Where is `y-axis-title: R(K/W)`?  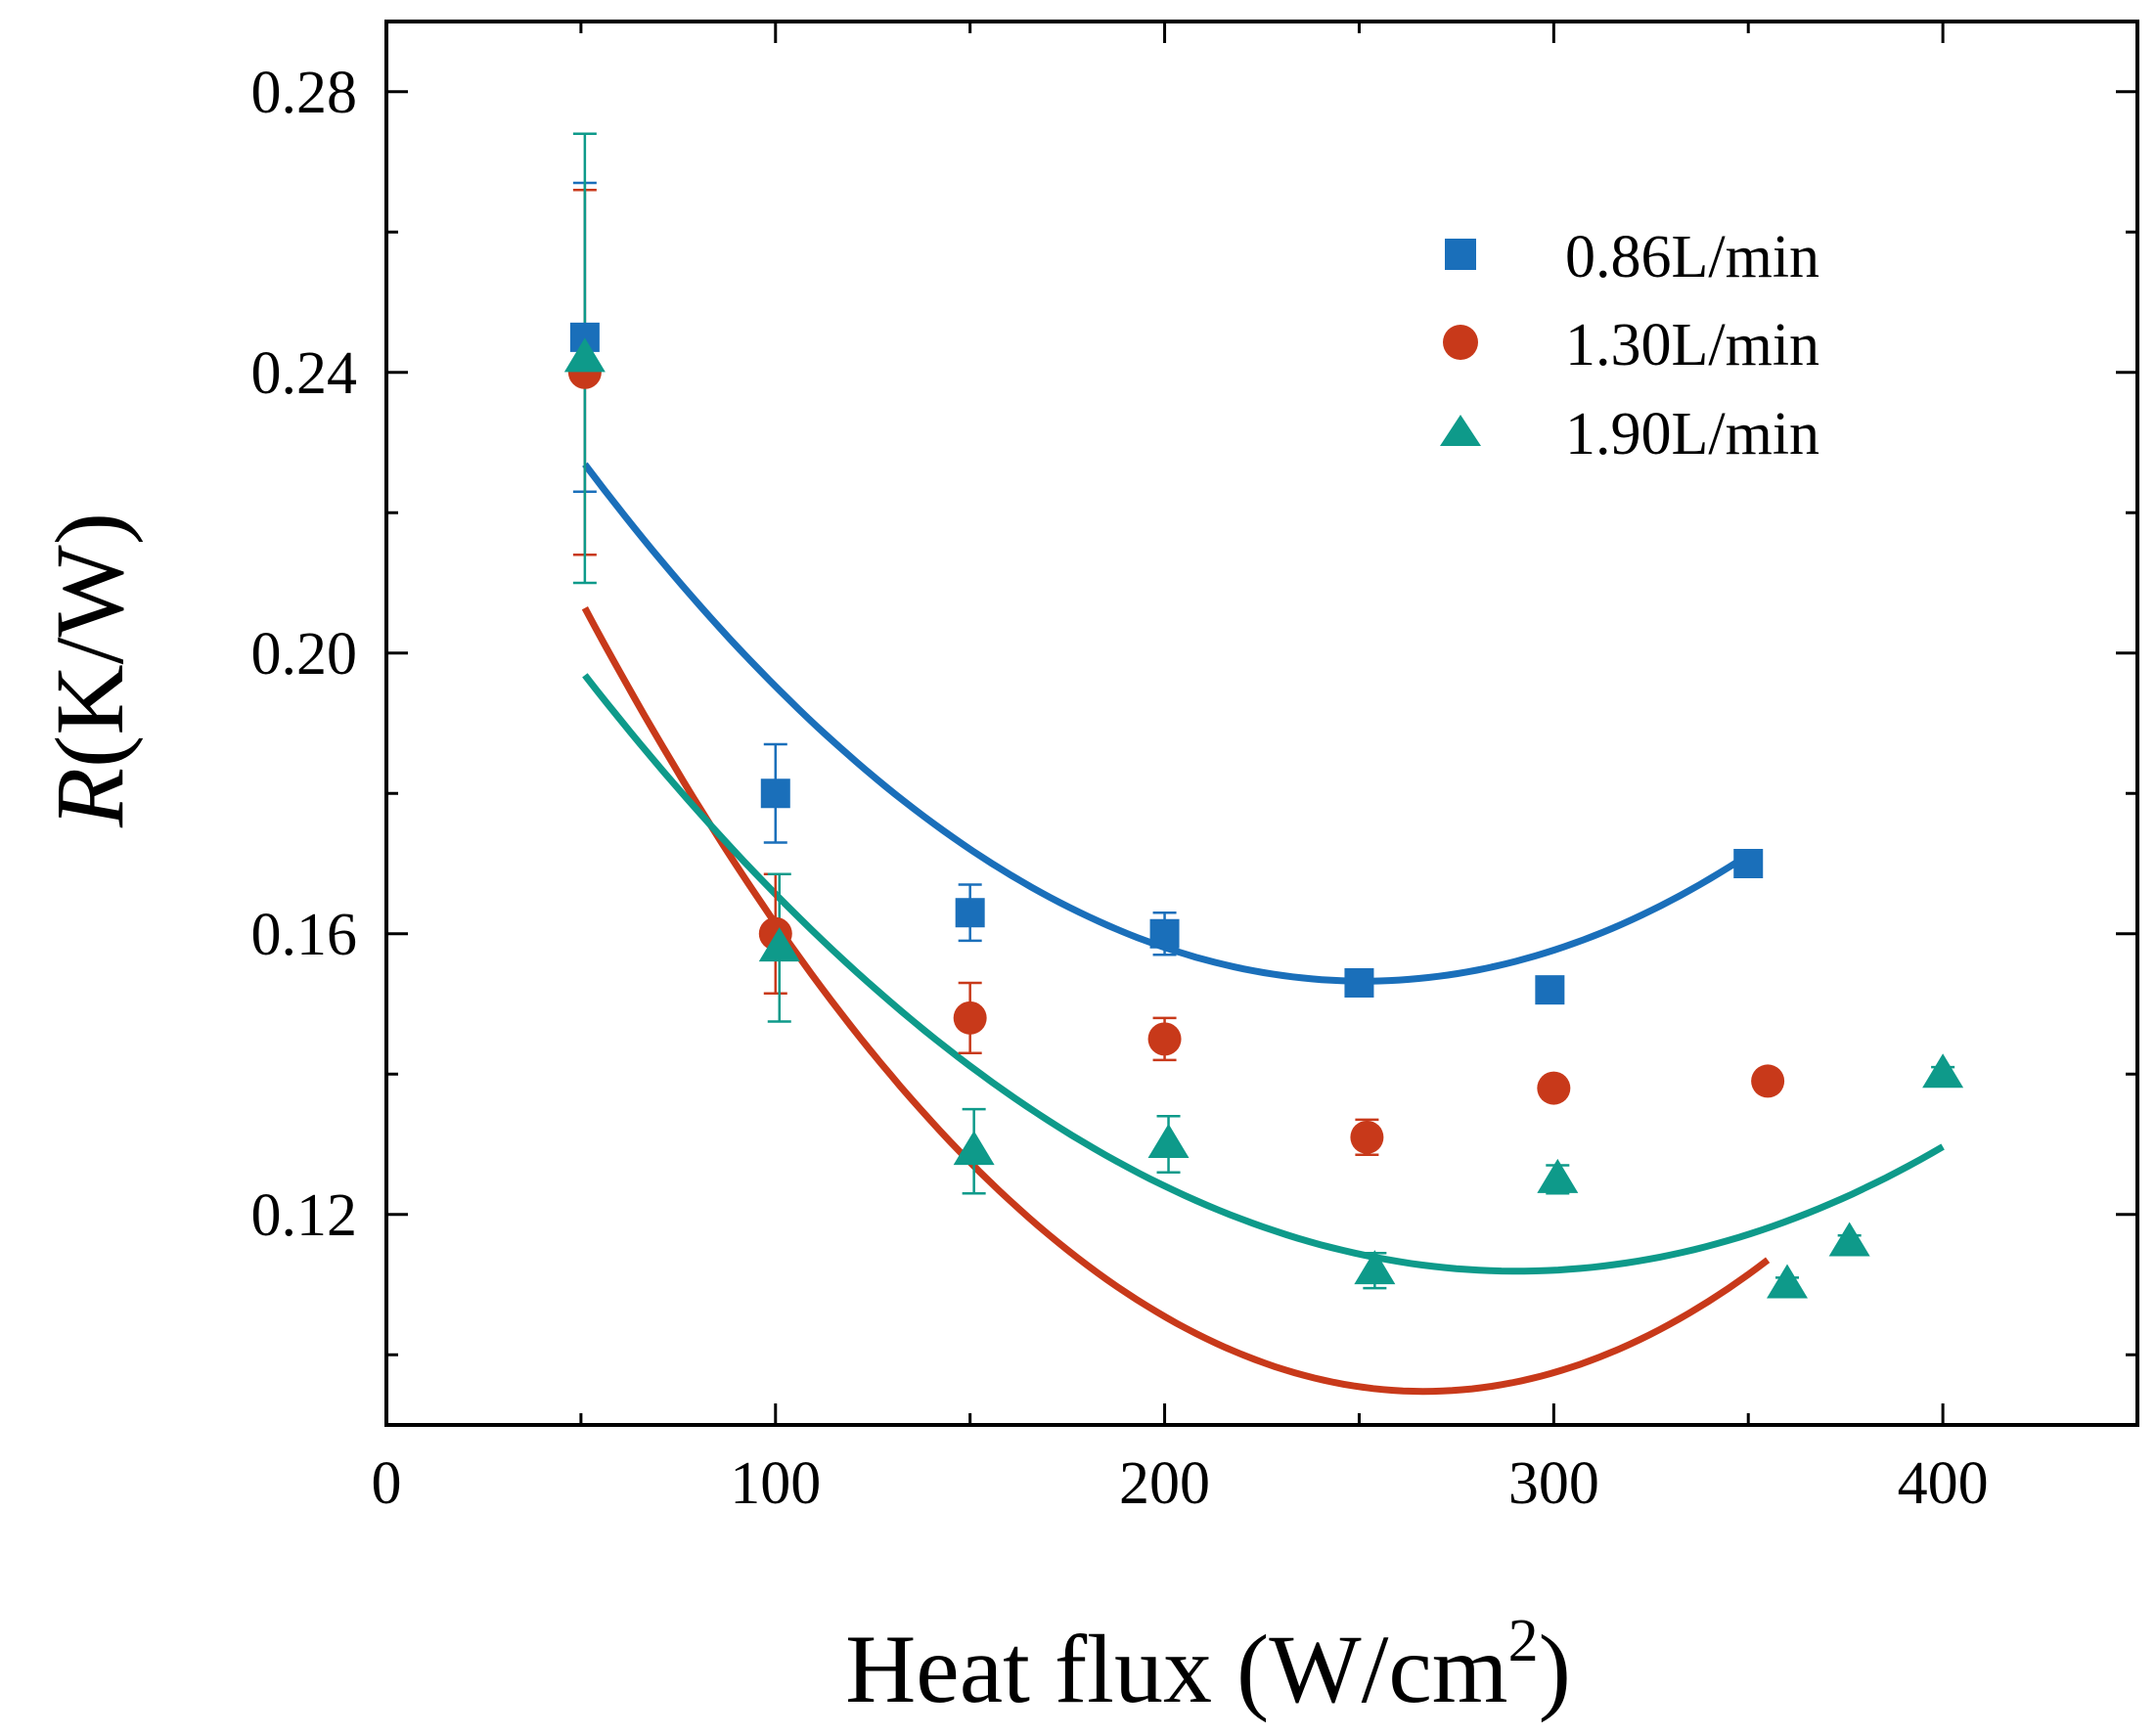 y-axis-title: R(K/W) is located at coordinates (89, 670).